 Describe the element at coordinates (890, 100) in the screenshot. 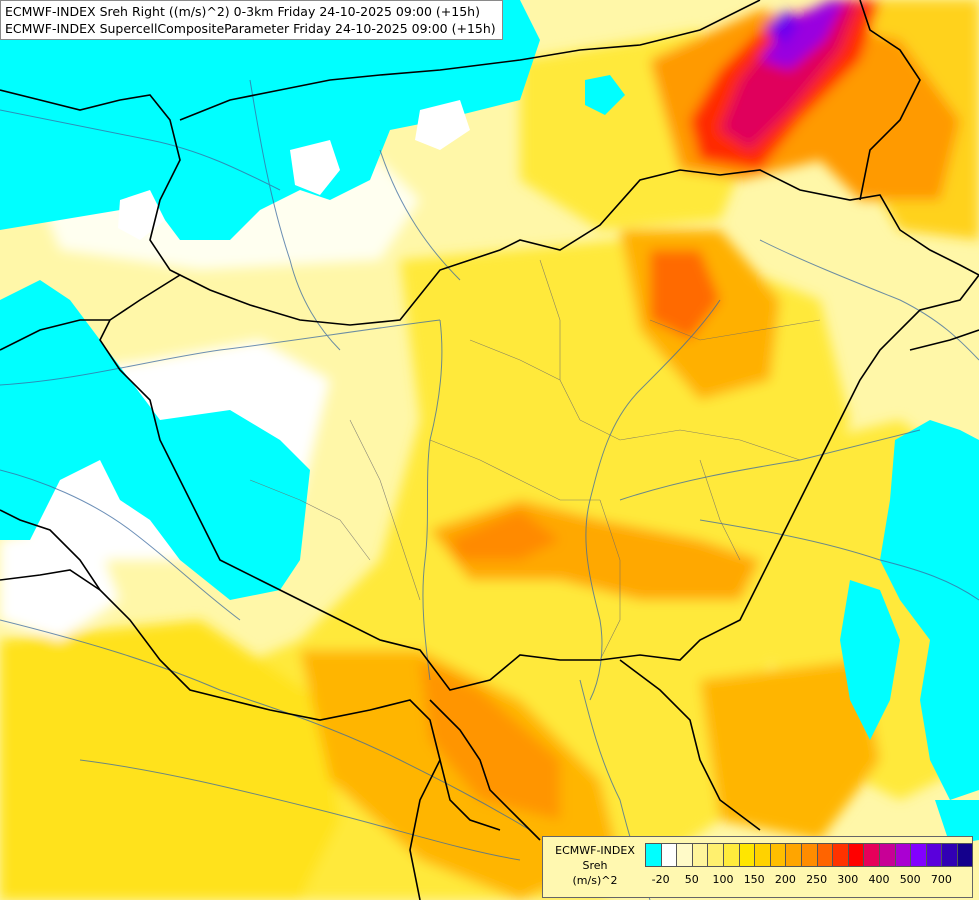

I see `border-ukraine` at that location.